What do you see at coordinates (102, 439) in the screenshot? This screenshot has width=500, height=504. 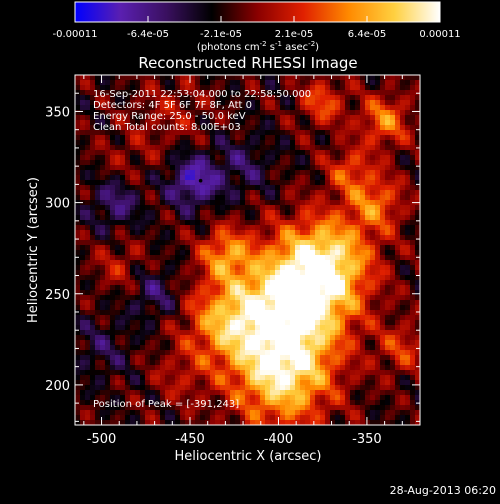 I see `x-tick-label: -500` at bounding box center [102, 439].